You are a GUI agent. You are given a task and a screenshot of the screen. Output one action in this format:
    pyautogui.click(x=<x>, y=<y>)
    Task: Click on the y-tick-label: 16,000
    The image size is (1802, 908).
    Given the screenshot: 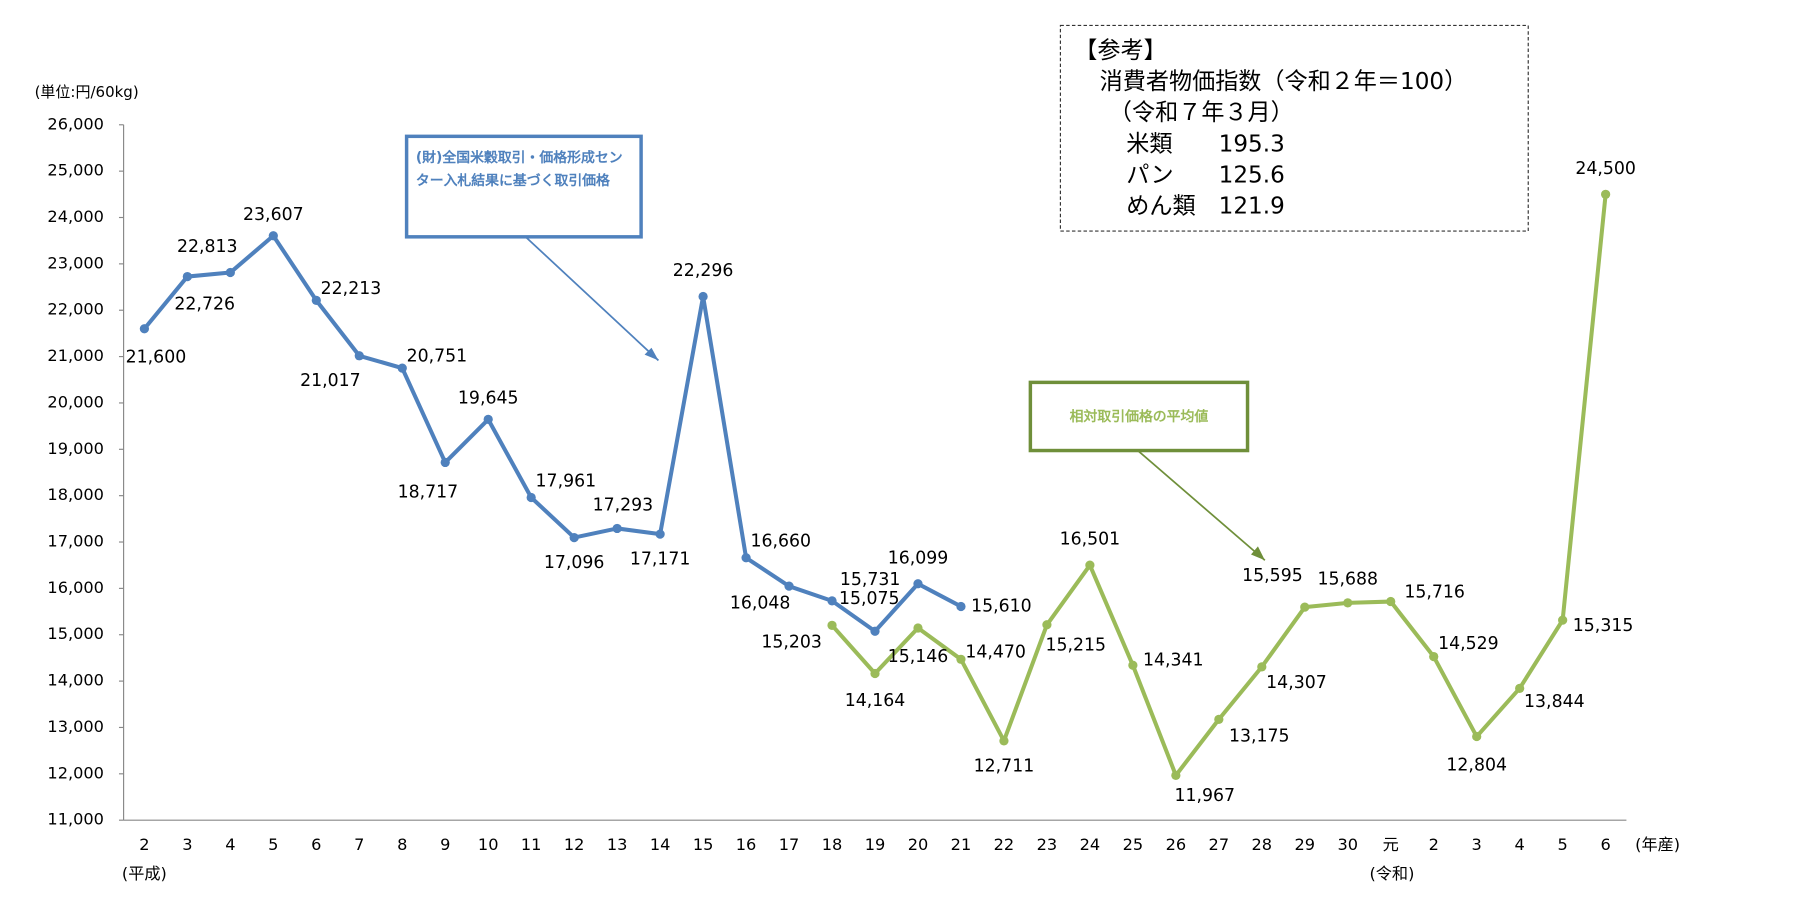 What is the action you would take?
    pyautogui.click(x=75, y=587)
    